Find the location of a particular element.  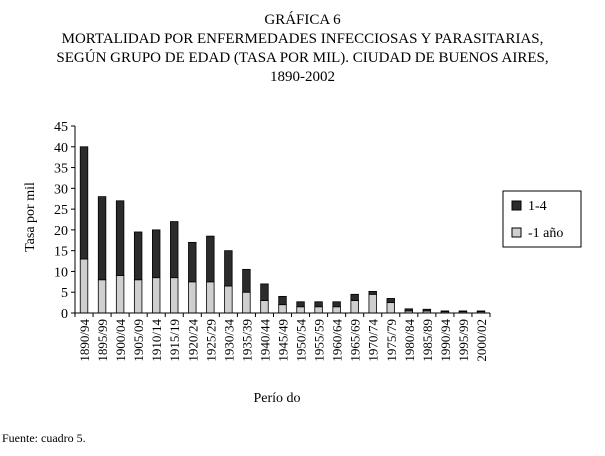

bar-menos-1-1905/09 is located at coordinates (138, 296).